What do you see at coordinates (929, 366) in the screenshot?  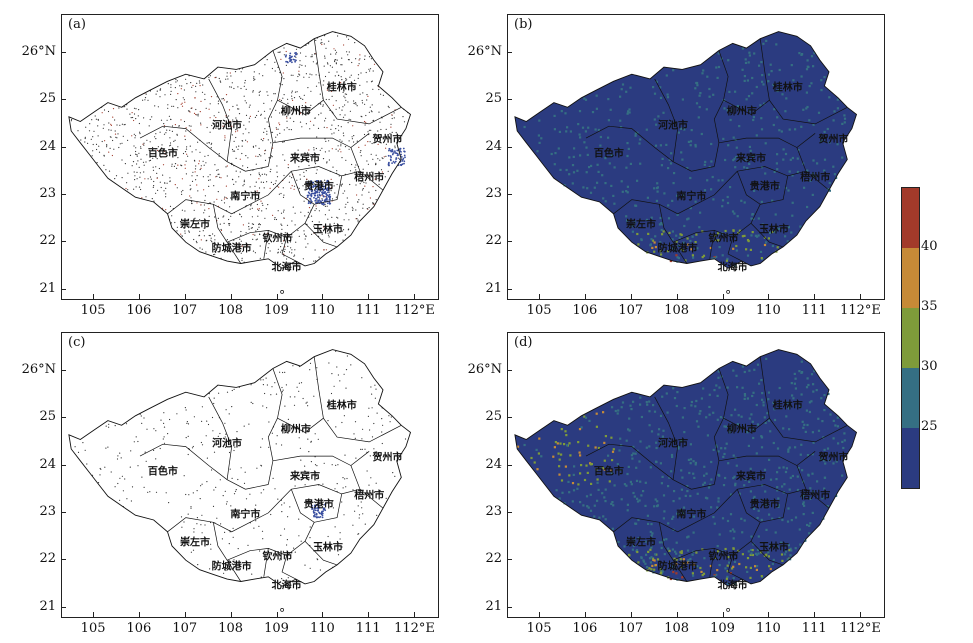 I see `colorbar-tick-label: 30` at bounding box center [929, 366].